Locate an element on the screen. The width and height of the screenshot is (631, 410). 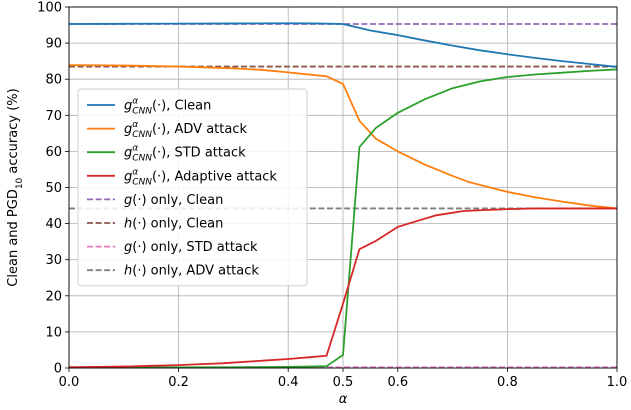
y-tick-label: 70 is located at coordinates (53, 116).